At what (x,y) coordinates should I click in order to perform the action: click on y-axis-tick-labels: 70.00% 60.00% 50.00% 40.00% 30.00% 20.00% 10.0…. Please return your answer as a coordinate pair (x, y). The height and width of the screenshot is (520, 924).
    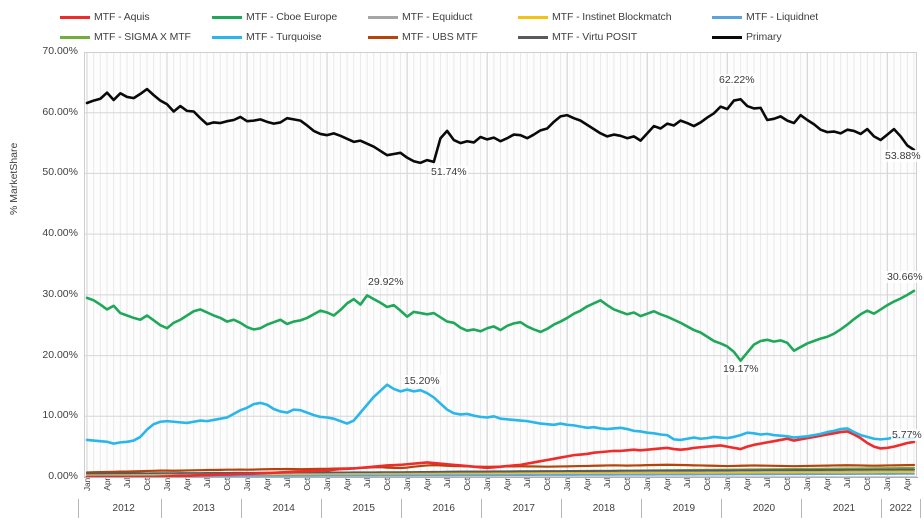
    Looking at the image, I should click on (48, 260).